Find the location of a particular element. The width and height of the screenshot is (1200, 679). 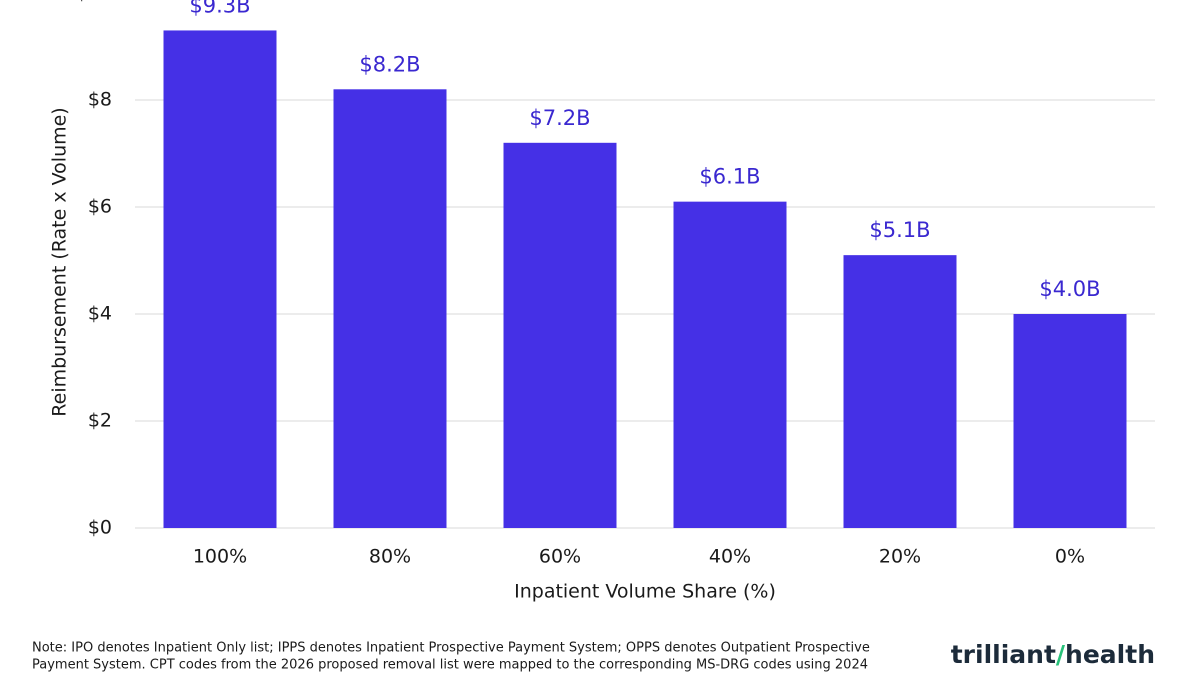

logo: trilliant/health is located at coordinates (1053, 654).